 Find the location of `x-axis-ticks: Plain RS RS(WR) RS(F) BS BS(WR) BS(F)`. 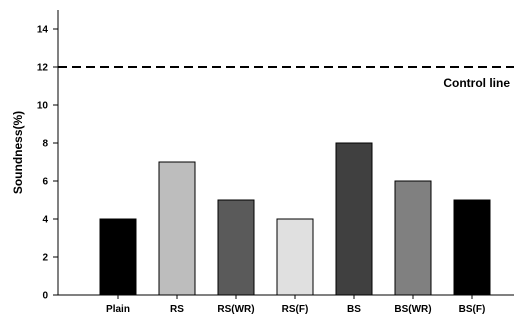

x-axis-ticks: Plain RS RS(WR) RS(F) BS BS(WR) BS(F) is located at coordinates (295, 305).